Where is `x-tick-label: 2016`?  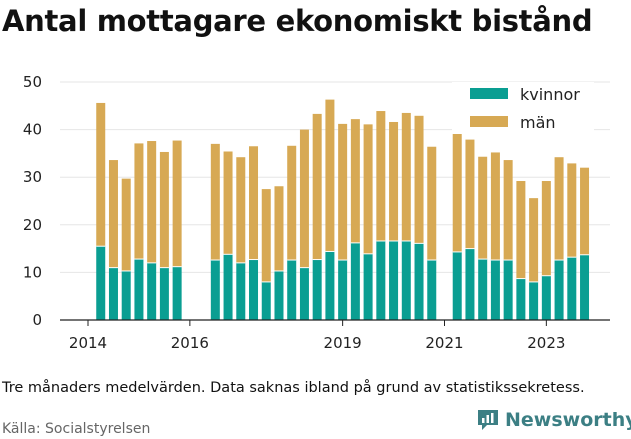 x-tick-label: 2016 is located at coordinates (190, 343).